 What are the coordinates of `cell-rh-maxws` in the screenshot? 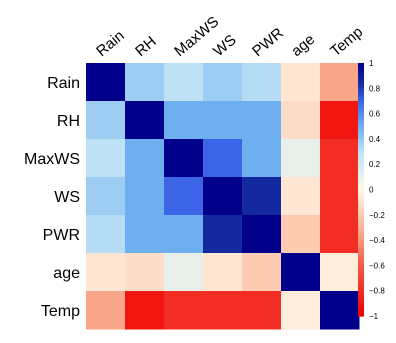 It's located at (184, 120).